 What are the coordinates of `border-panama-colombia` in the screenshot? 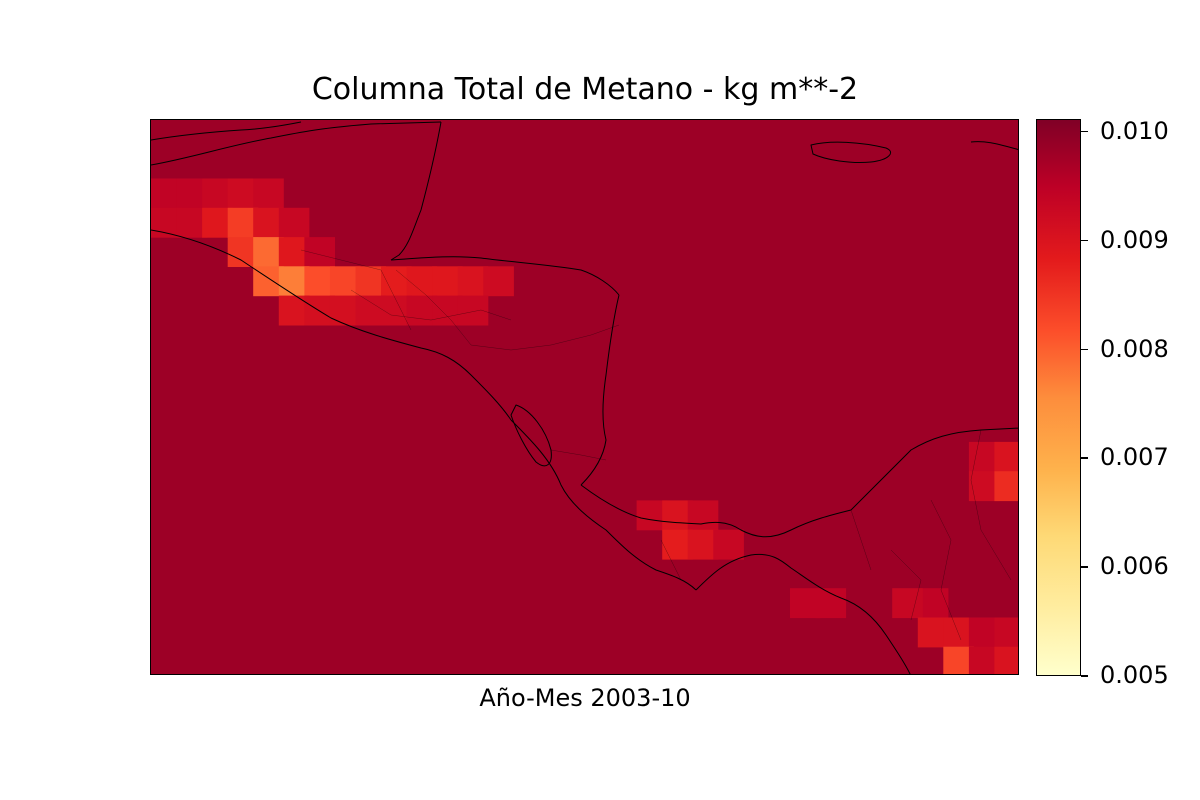 It's located at (861, 540).